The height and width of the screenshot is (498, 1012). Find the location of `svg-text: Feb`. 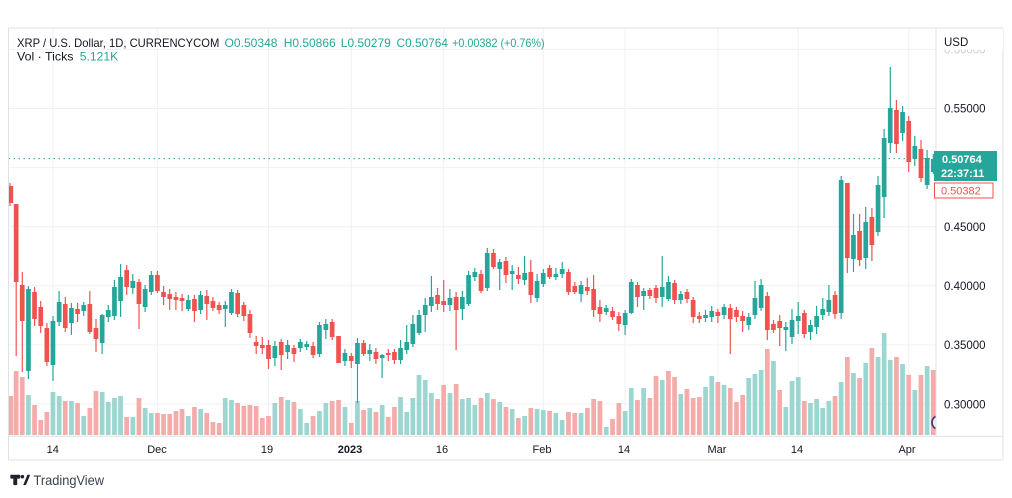

svg-text: Feb is located at coordinates (542, 450).